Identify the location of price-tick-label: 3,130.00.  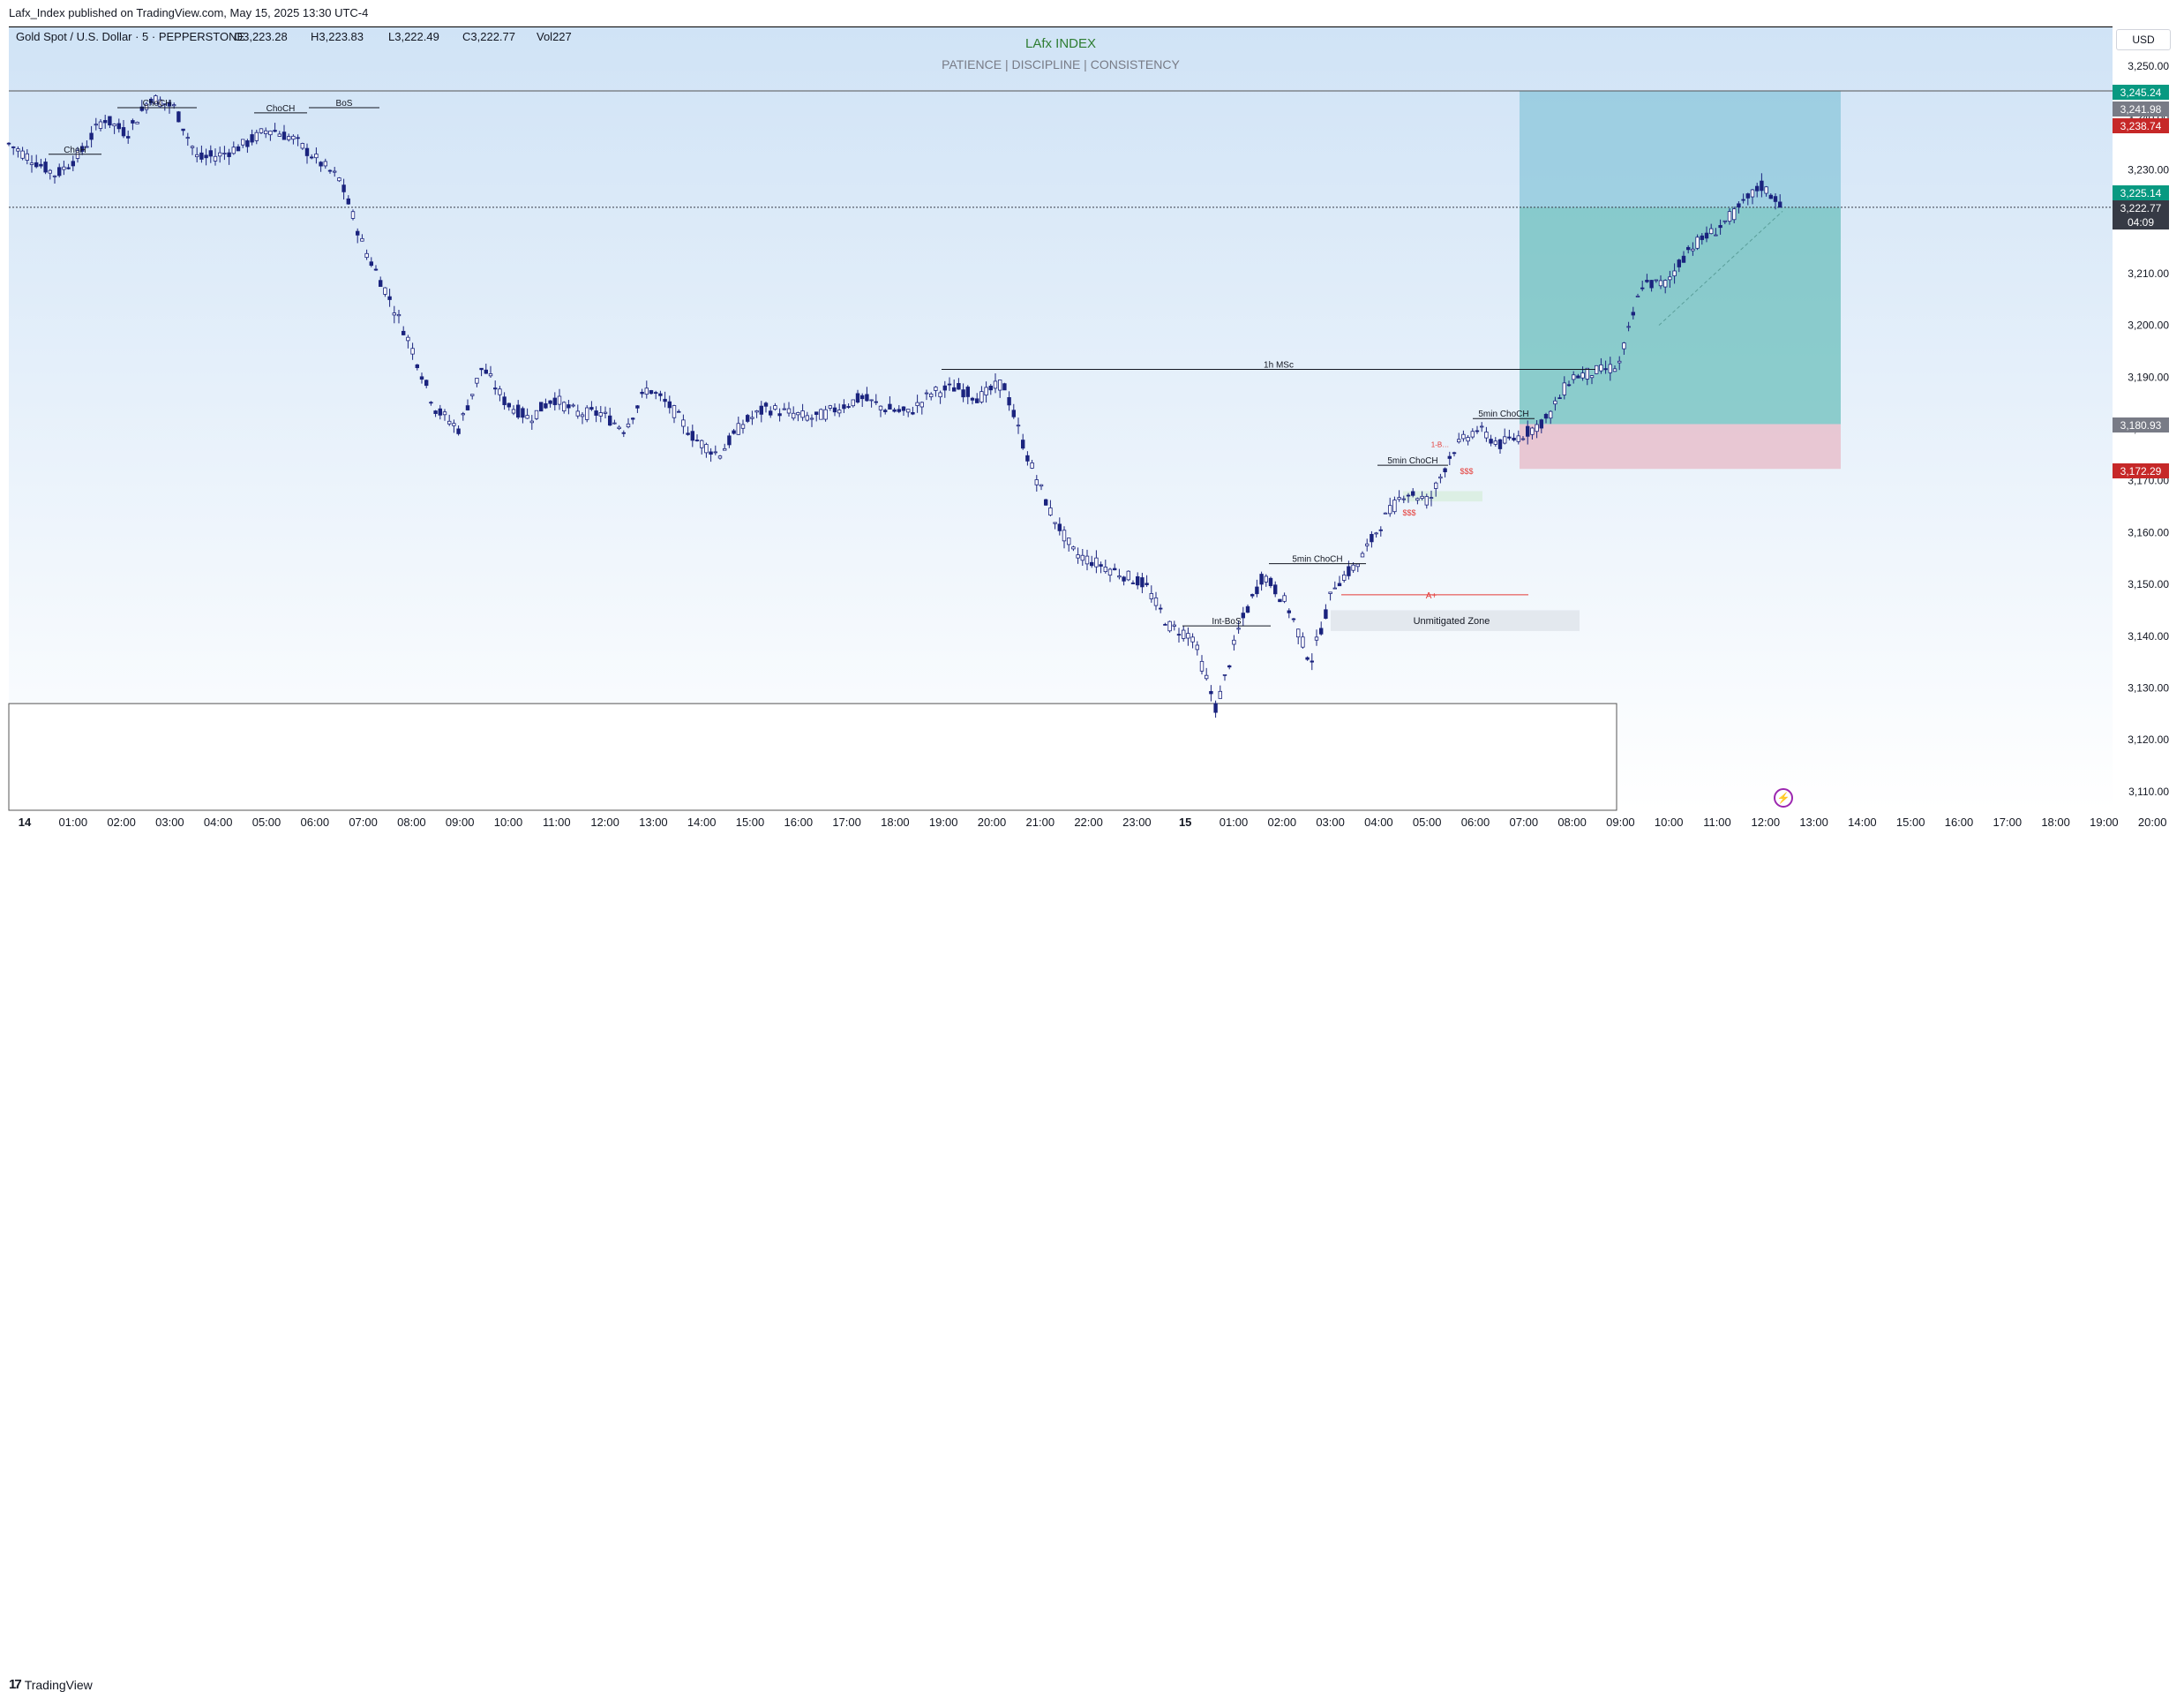
(2148, 689).